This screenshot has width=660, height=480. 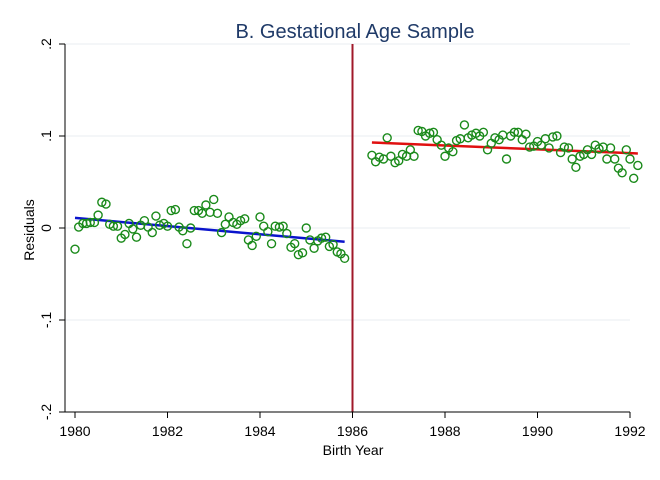 I want to click on x-axis: 1980 1982 1984 1986 1988 1990 1992, so click(x=352, y=425).